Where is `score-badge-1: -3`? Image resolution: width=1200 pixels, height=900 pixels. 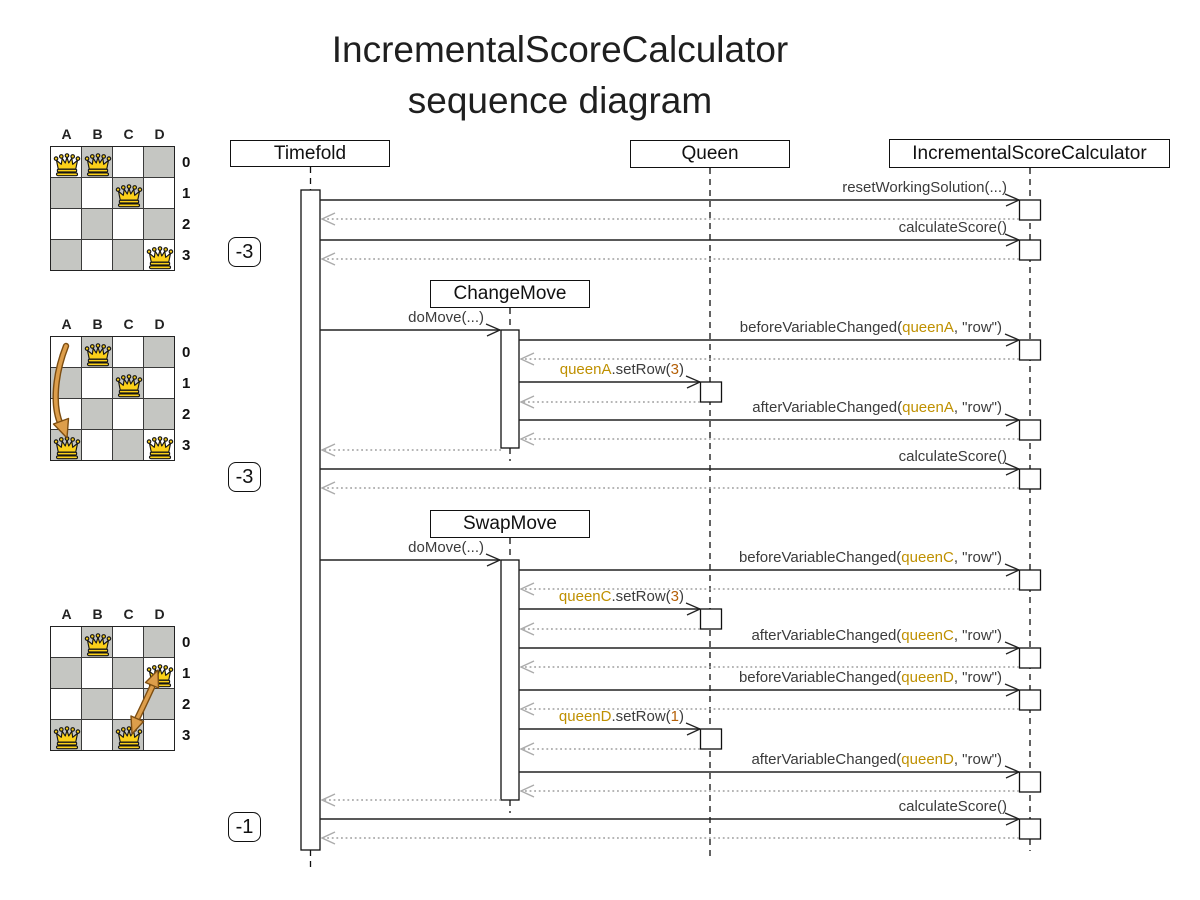 score-badge-1: -3 is located at coordinates (244, 252).